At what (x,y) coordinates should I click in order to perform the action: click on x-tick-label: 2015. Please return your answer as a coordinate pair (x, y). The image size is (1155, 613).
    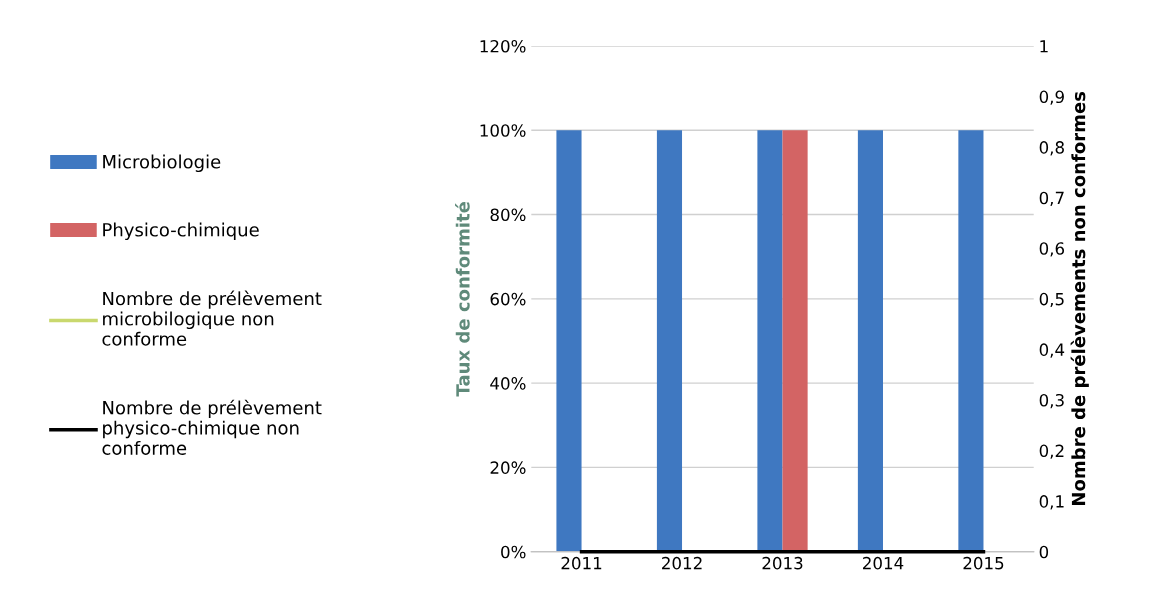
    Looking at the image, I should click on (983, 563).